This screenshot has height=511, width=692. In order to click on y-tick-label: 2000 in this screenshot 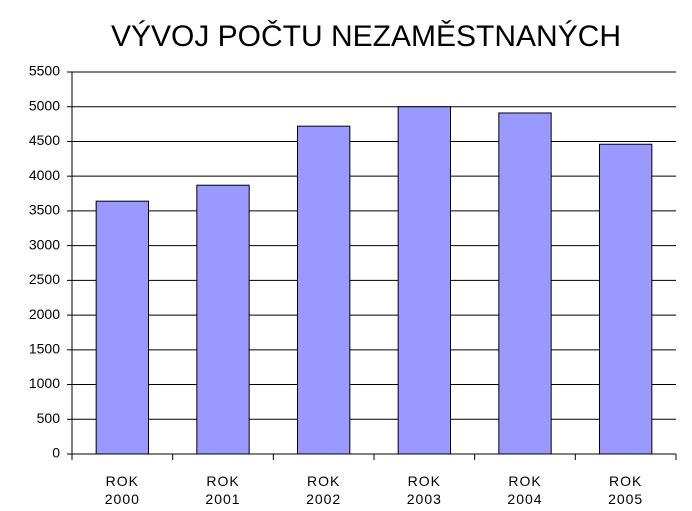, I will do `click(44, 314)`.